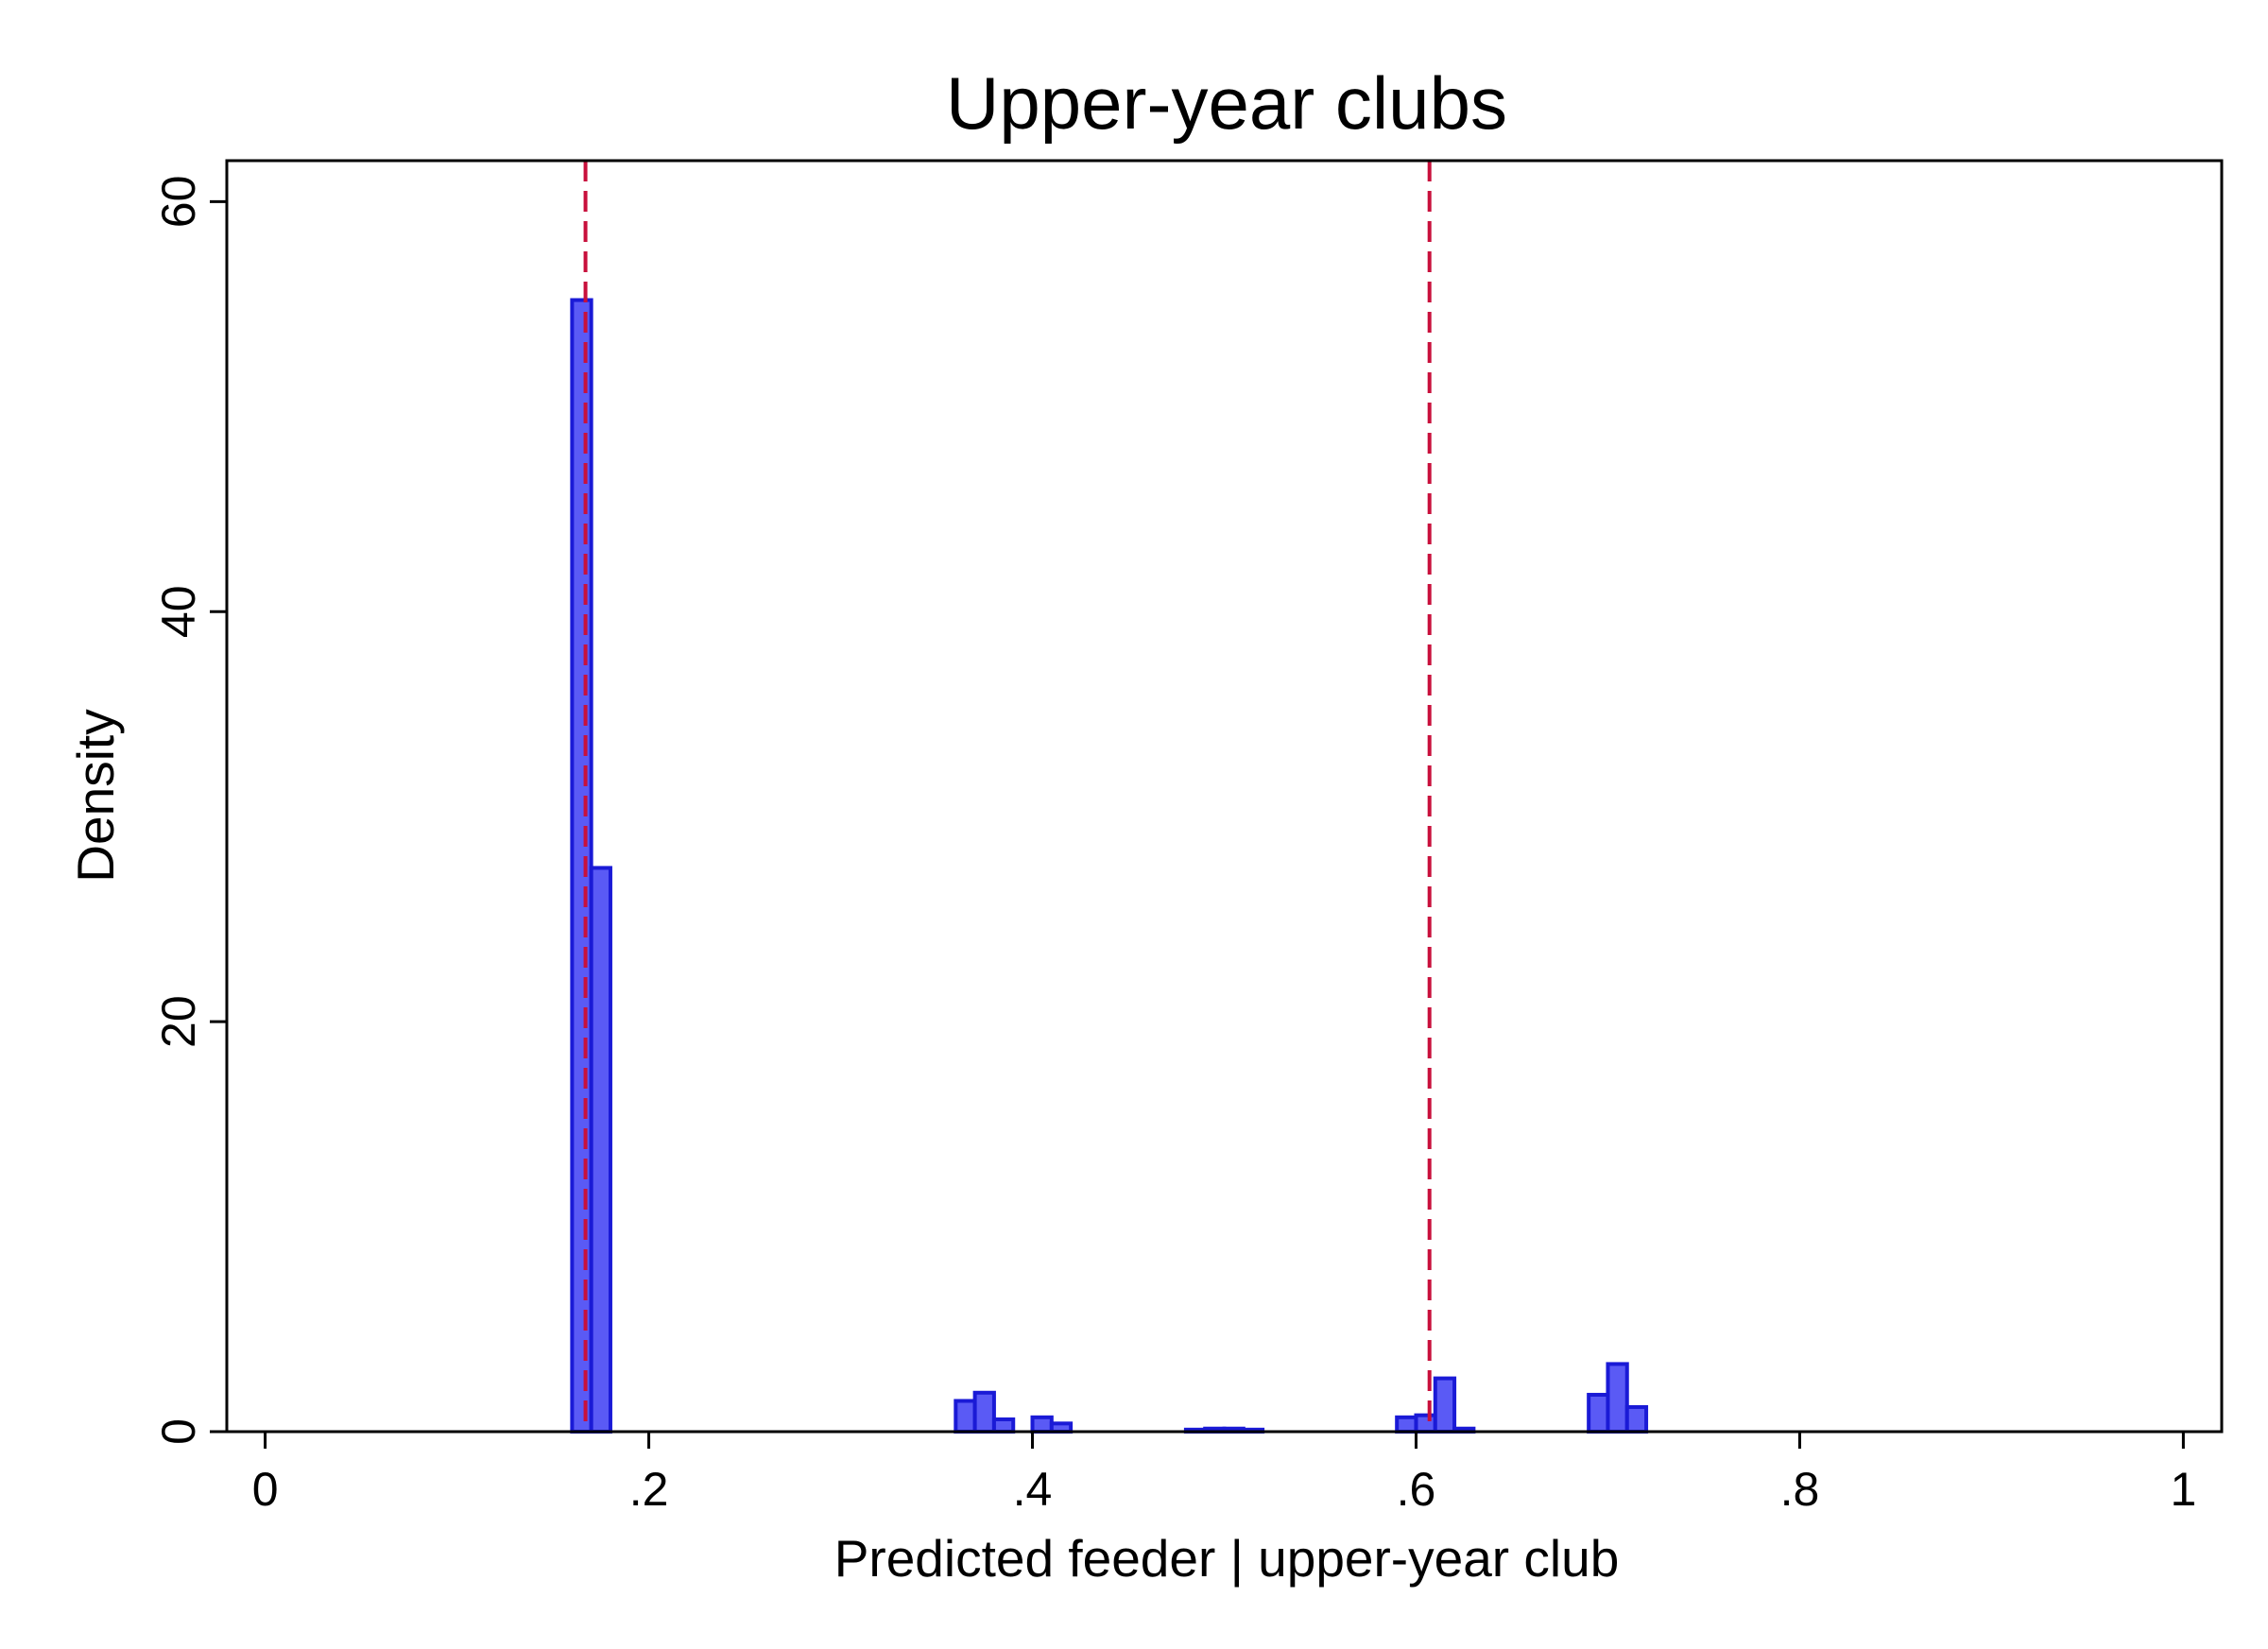  I want to click on x-tick-label: .8, so click(1800, 1489).